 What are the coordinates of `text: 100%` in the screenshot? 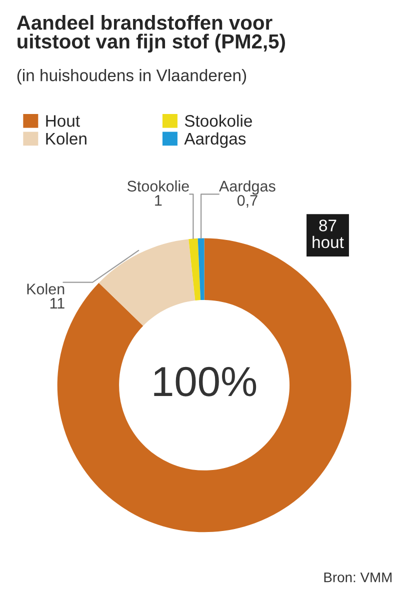 It's located at (205, 381).